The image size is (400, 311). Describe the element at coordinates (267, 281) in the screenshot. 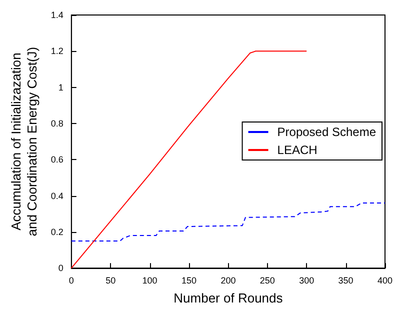

I see `x-tick-label: 250` at that location.